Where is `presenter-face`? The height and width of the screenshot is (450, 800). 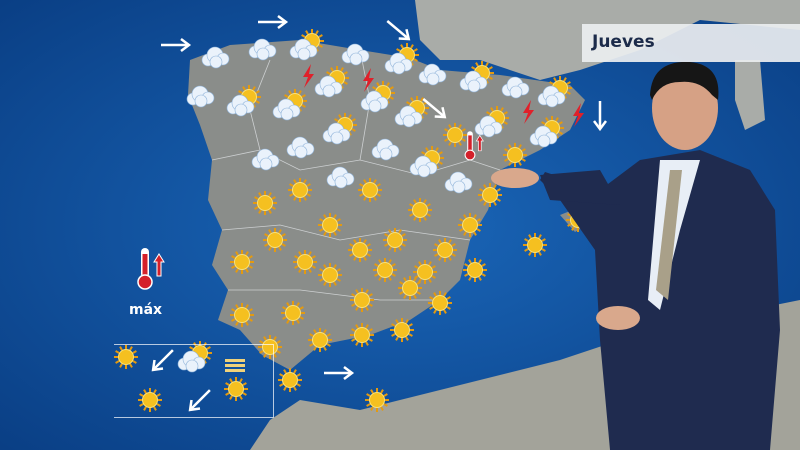
presenter-face is located at coordinates (685, 108).